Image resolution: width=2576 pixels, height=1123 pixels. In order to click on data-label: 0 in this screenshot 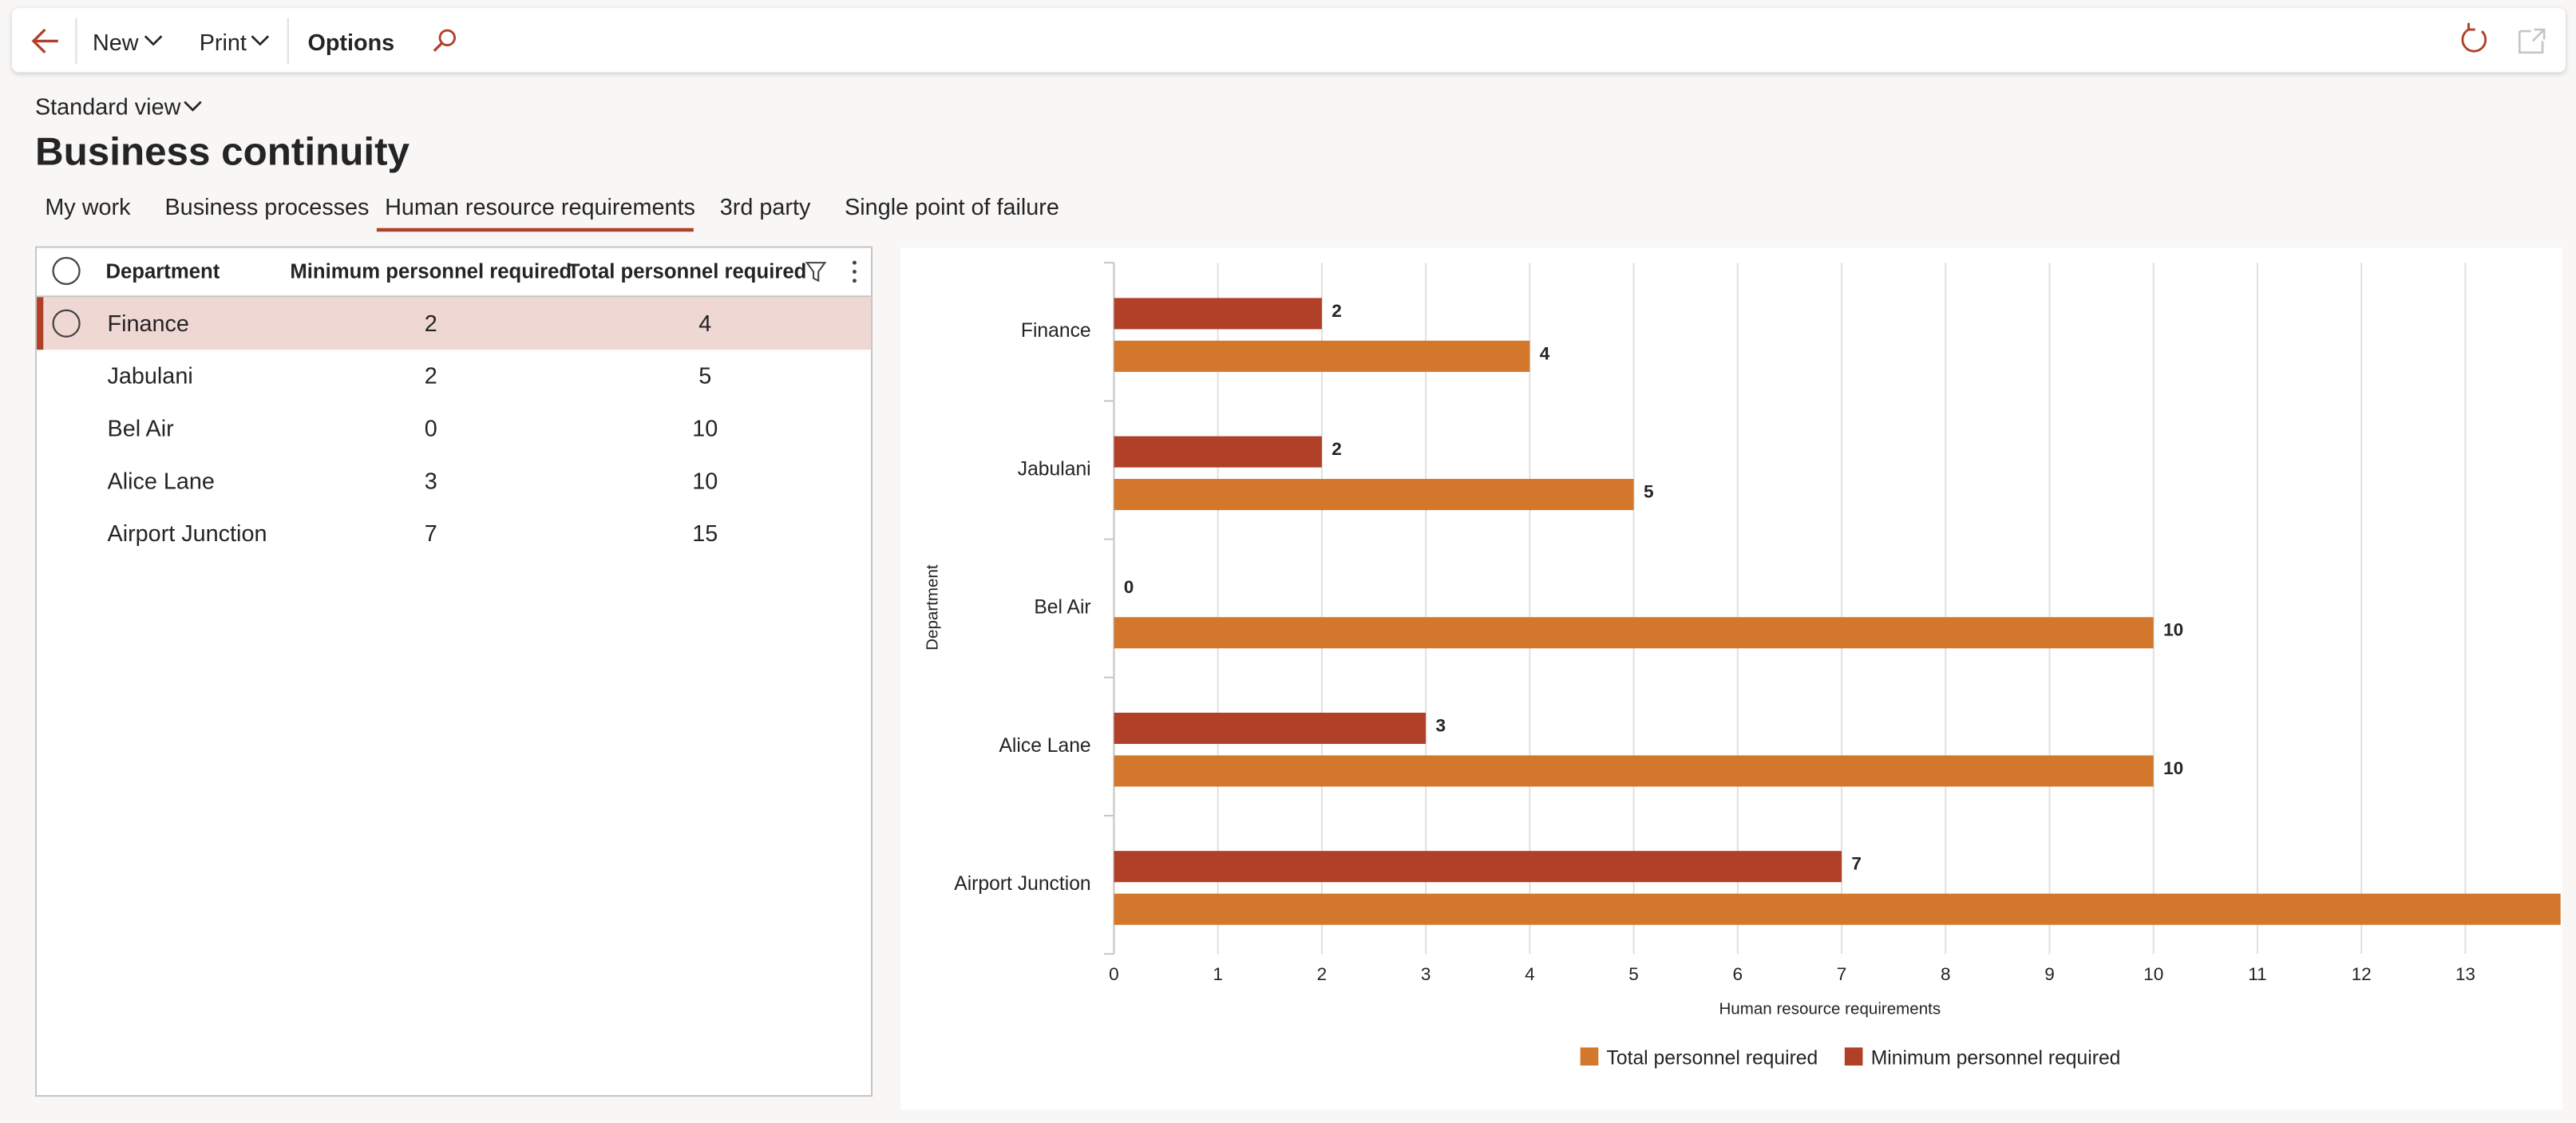, I will do `click(1129, 587)`.